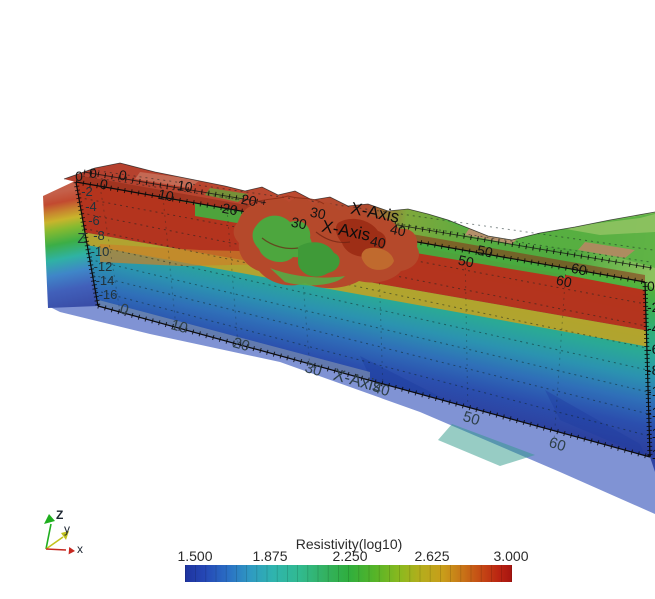 This screenshot has height=599, width=655. What do you see at coordinates (510, 556) in the screenshot?
I see `colorbar-tick-label: 3.000` at bounding box center [510, 556].